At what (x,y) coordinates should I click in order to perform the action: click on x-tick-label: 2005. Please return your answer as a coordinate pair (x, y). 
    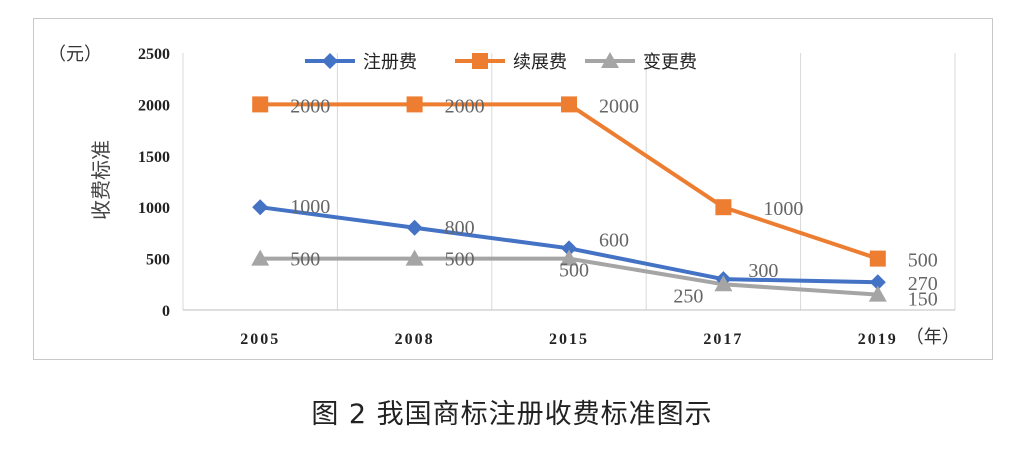
    Looking at the image, I should click on (260, 339).